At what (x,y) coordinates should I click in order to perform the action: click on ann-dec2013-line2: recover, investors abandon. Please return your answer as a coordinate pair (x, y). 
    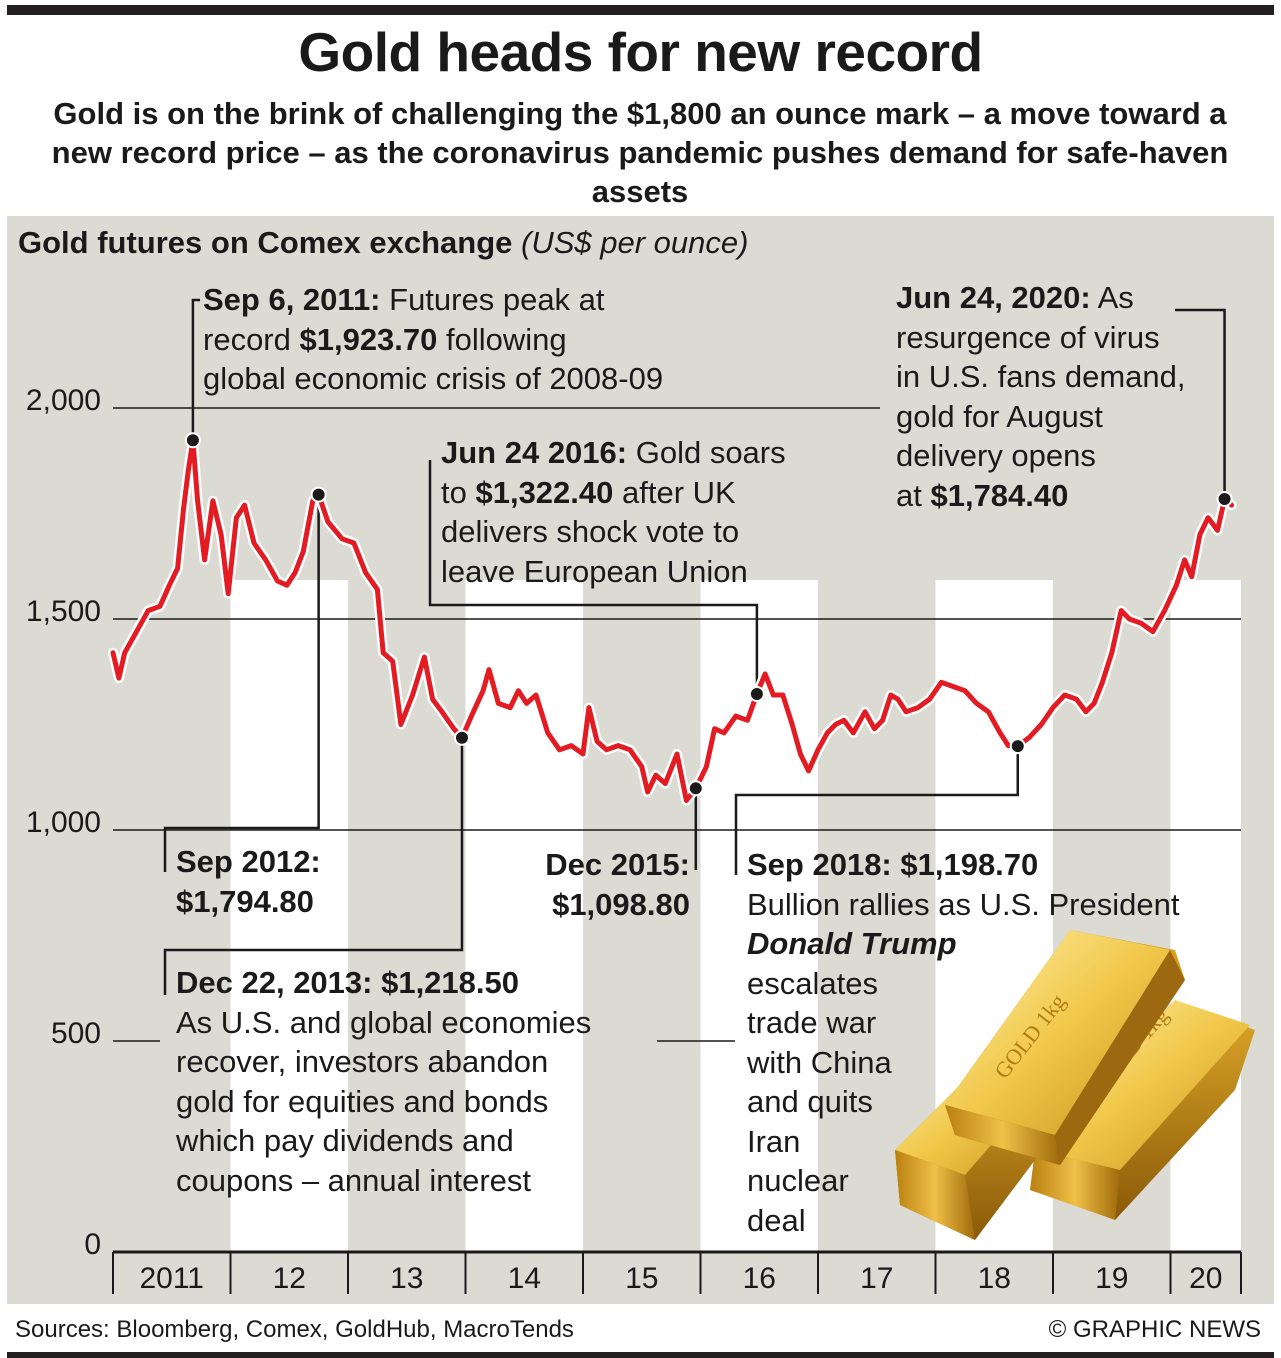
    Looking at the image, I should click on (362, 1061).